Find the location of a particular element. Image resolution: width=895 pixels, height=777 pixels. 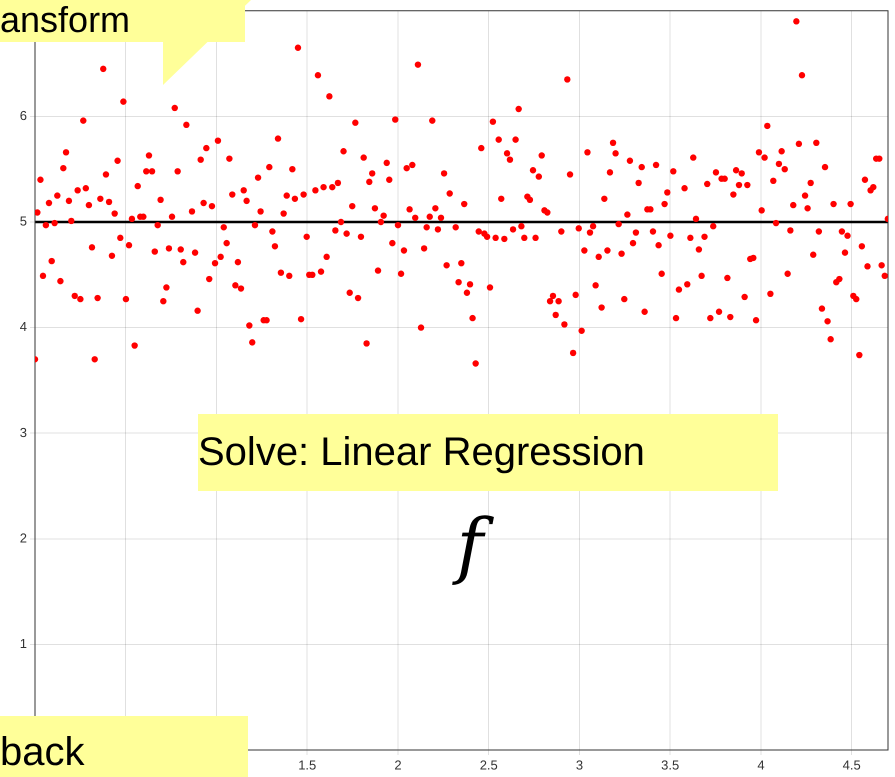

y-tick-label: 4 is located at coordinates (23, 326).